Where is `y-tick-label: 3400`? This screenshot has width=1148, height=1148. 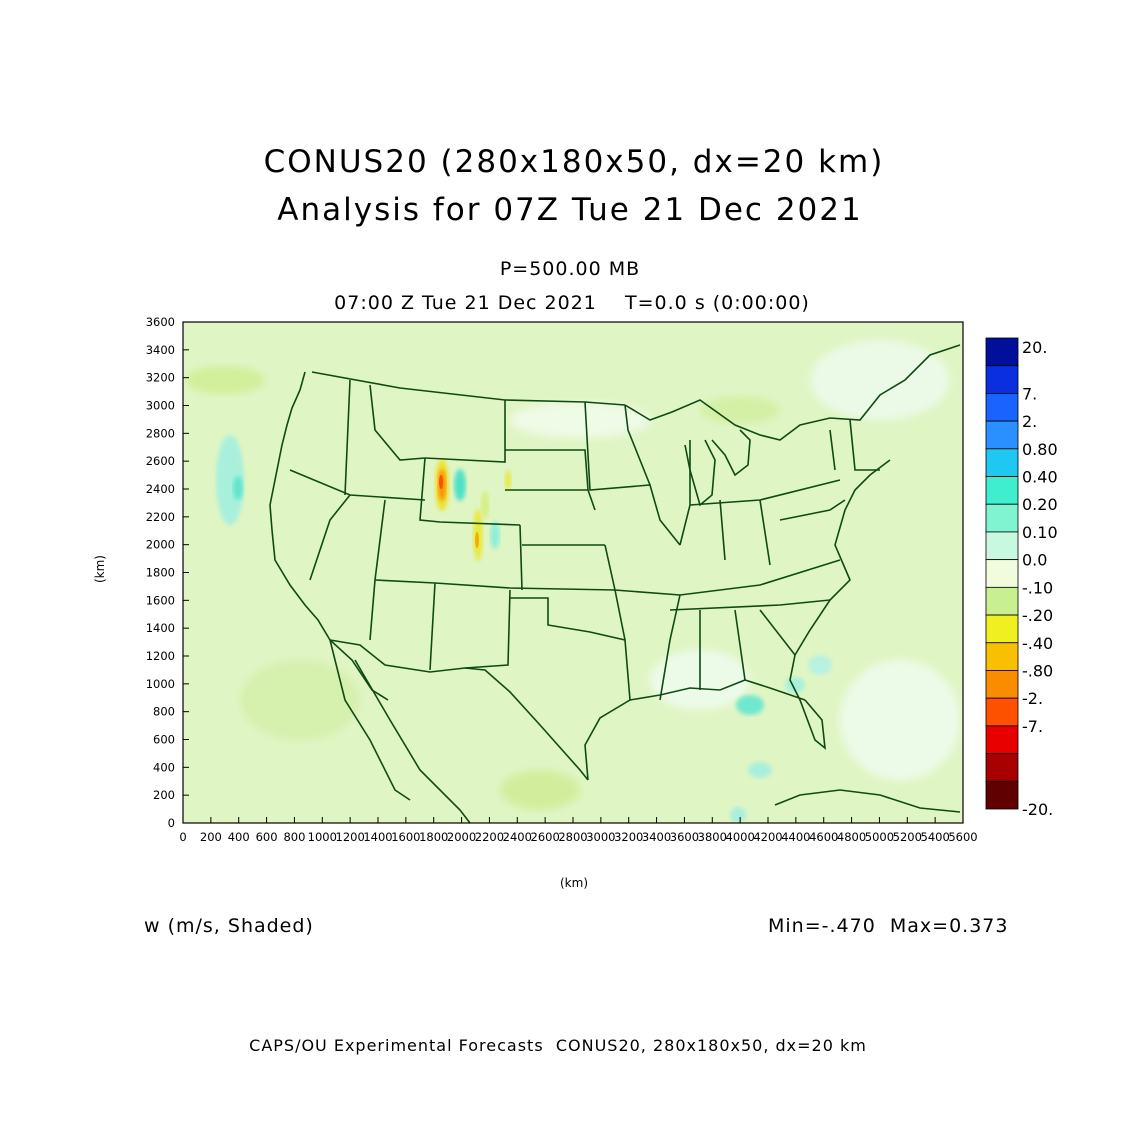 y-tick-label: 3400 is located at coordinates (160, 350).